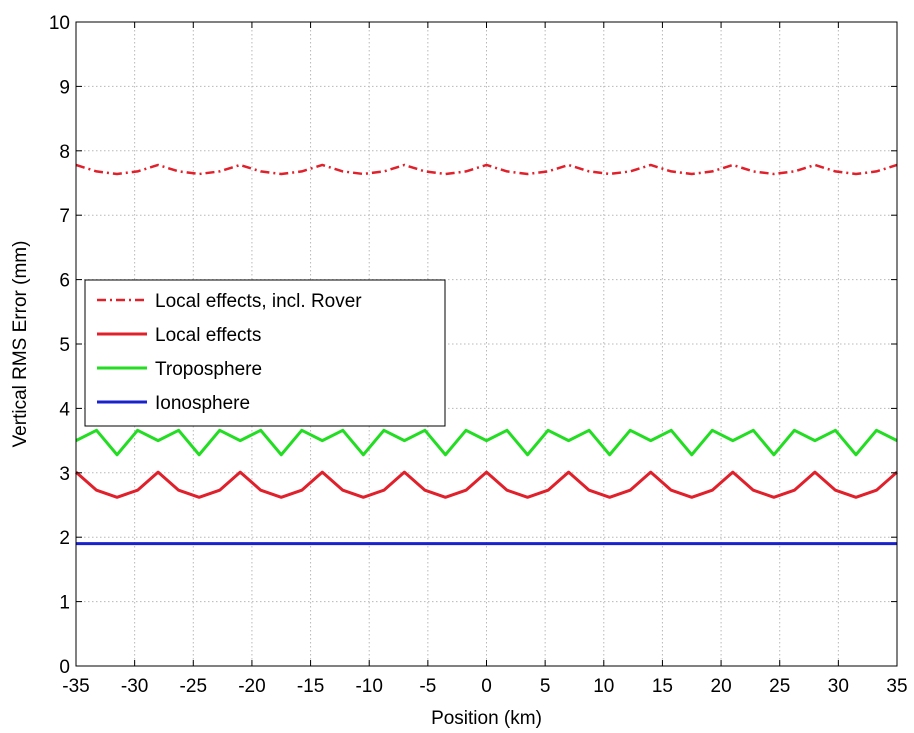 The image size is (914, 733). Describe the element at coordinates (64, 281) in the screenshot. I see `y-tick-label: 6` at that location.